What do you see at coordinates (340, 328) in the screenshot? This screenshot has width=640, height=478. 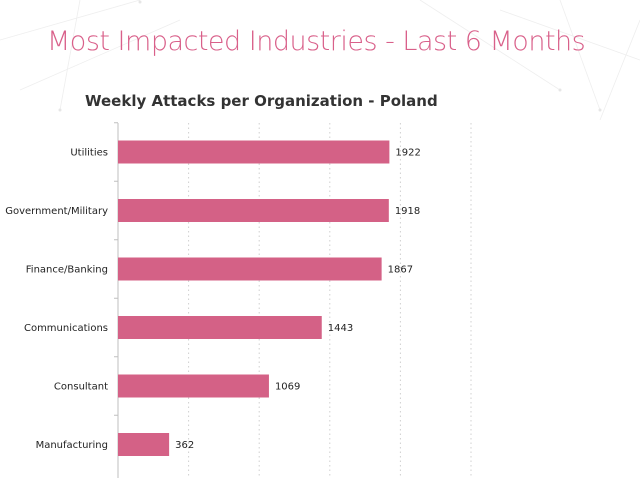 I see `data-label: 1443` at bounding box center [340, 328].